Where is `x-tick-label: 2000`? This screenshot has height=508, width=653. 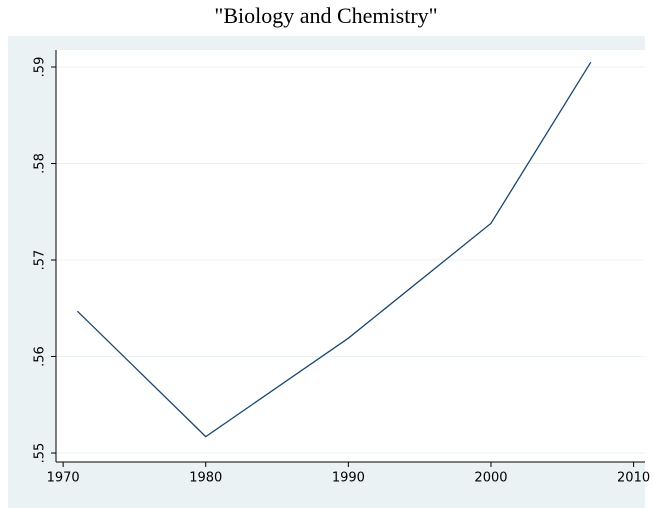 x-tick-label: 2000 is located at coordinates (490, 478).